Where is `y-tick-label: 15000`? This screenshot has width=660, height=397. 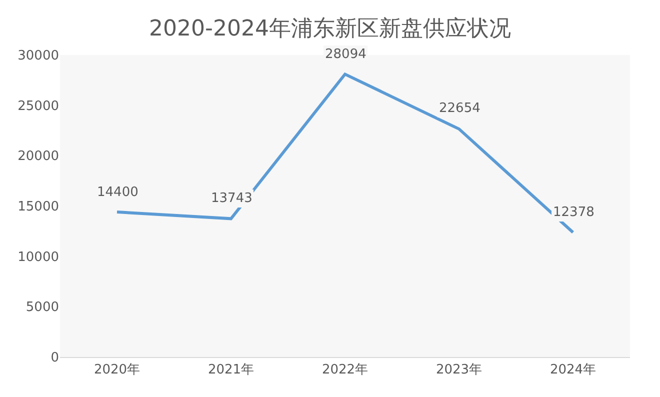
y-tick-label: 15000 is located at coordinates (38, 207).